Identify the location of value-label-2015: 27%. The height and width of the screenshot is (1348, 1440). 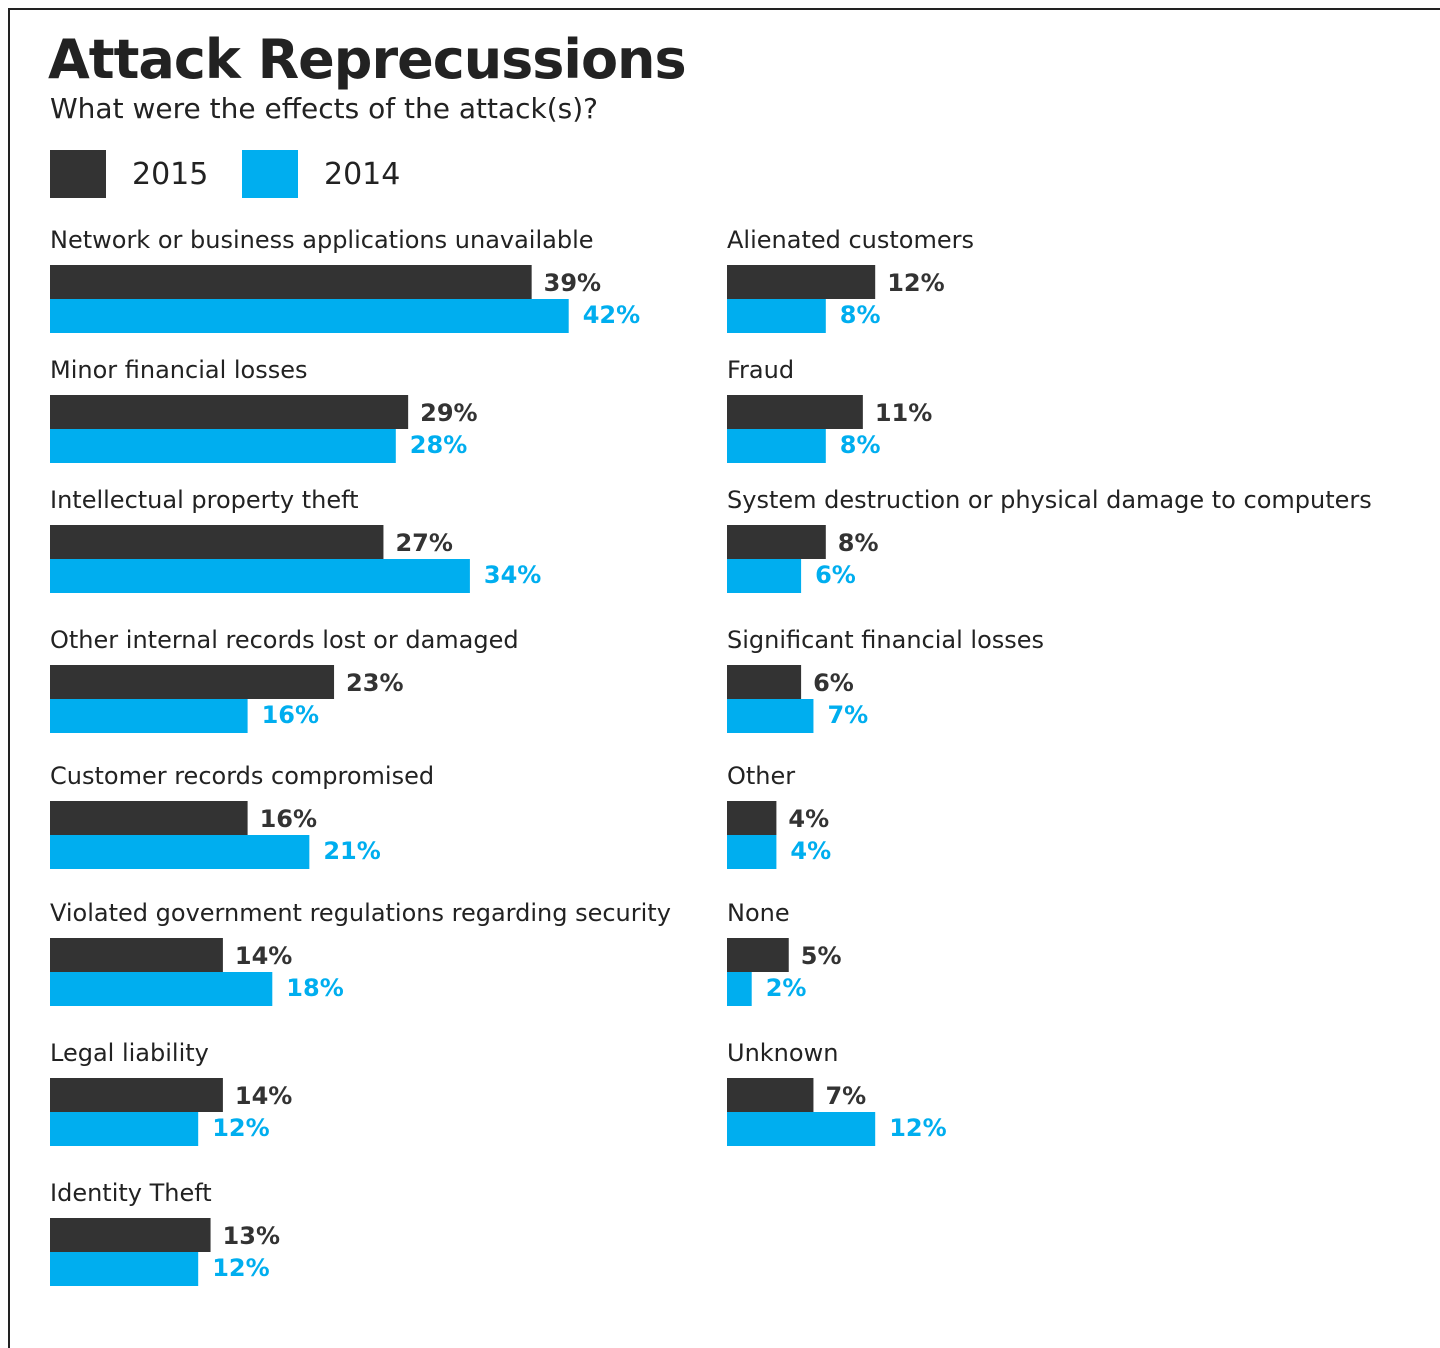
(423, 543).